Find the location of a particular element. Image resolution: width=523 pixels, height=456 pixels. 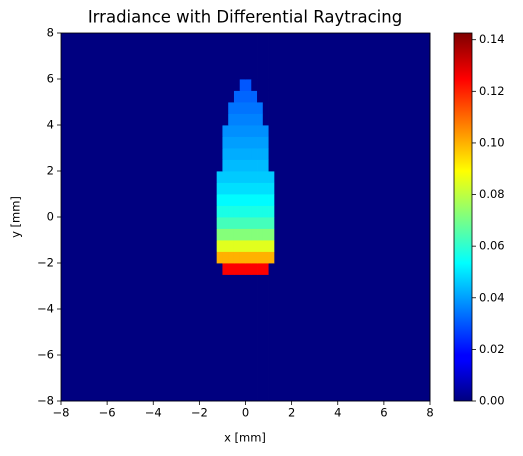

colorbar-tick-label: 0.00 is located at coordinates (492, 401).